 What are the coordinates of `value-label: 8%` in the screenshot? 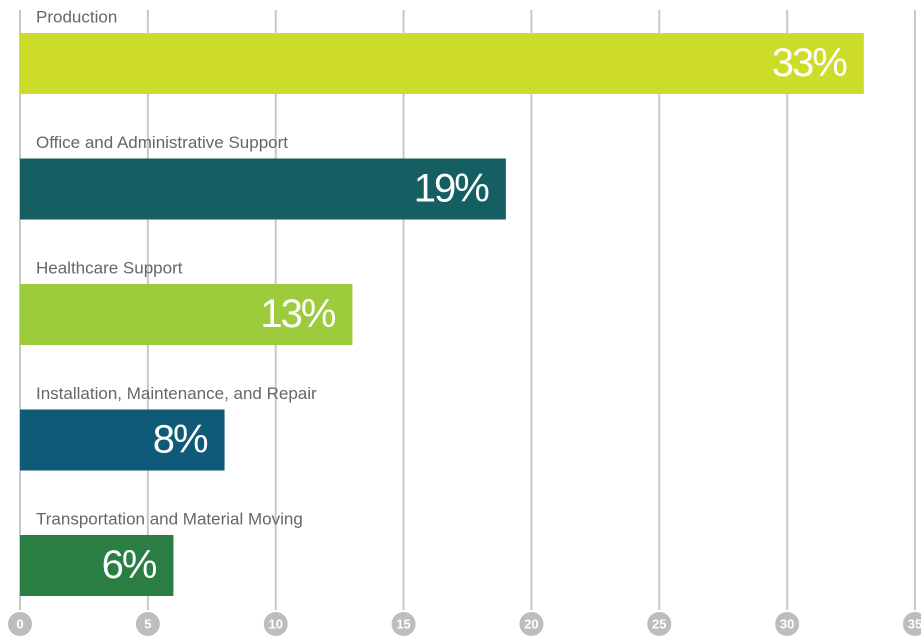 It's located at (180, 440).